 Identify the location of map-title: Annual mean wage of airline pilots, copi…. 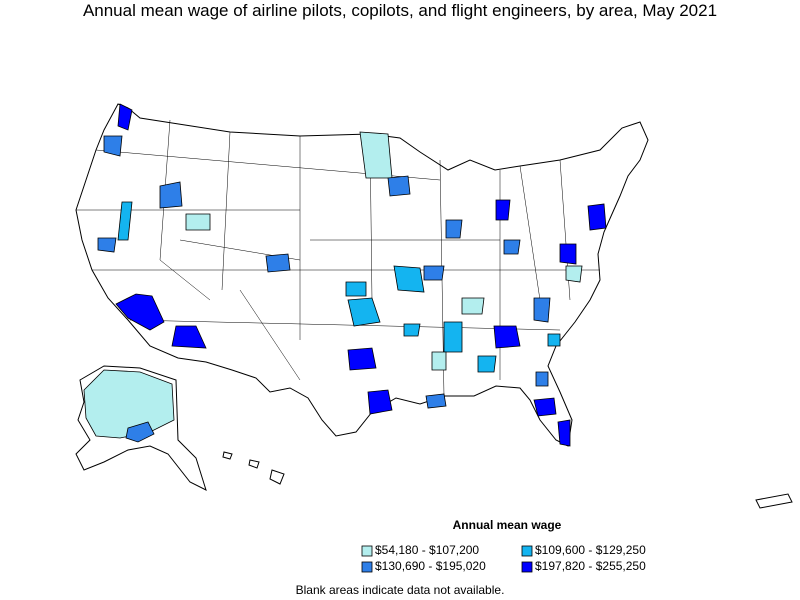
(400, 10).